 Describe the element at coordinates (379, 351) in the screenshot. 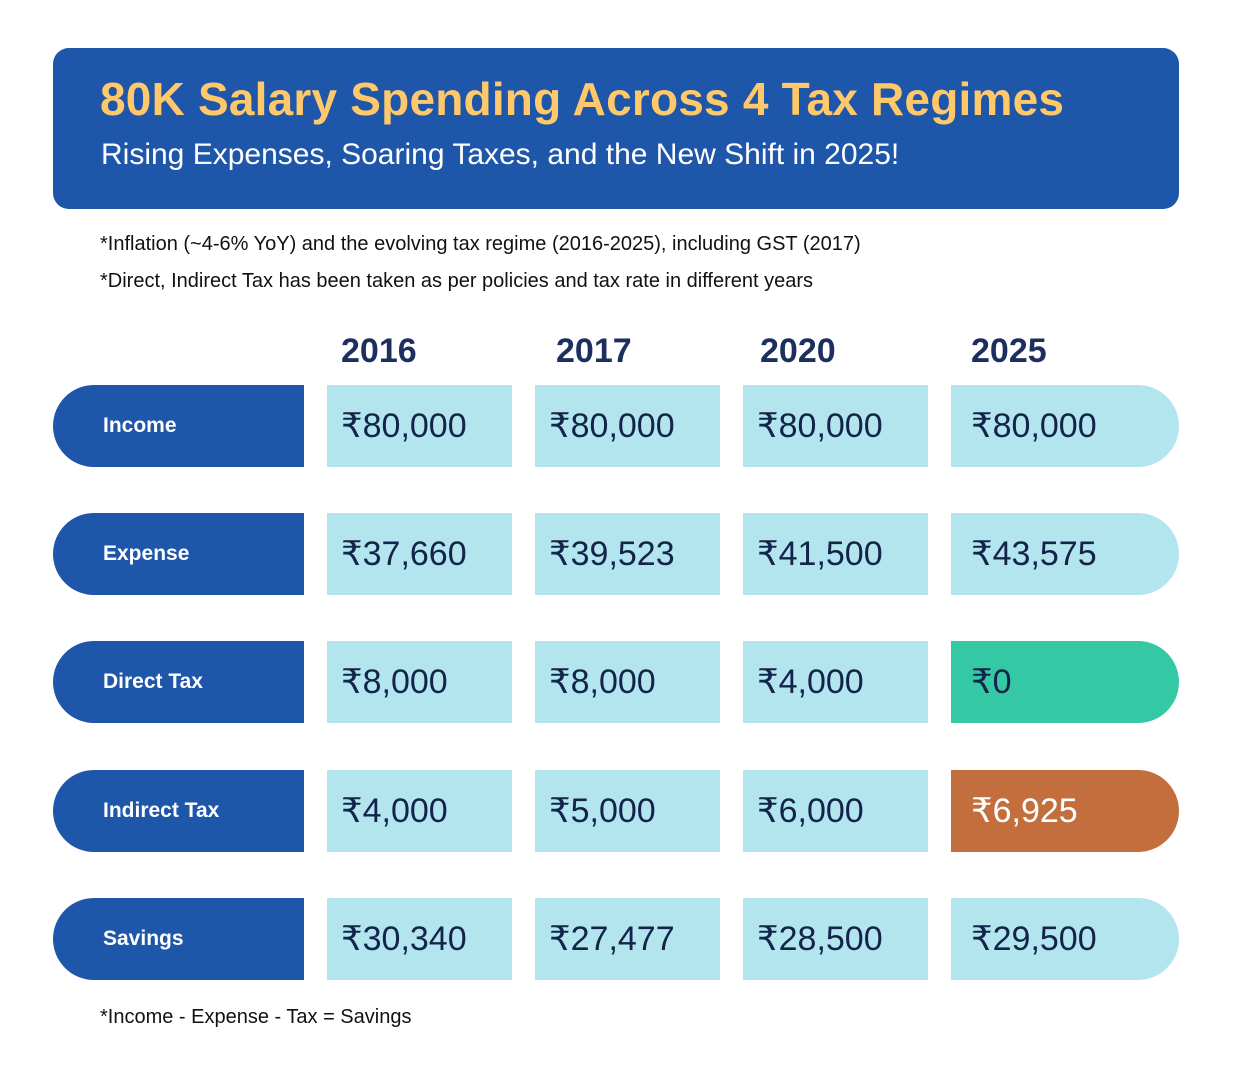

I see `column-header-2016: 2016` at that location.